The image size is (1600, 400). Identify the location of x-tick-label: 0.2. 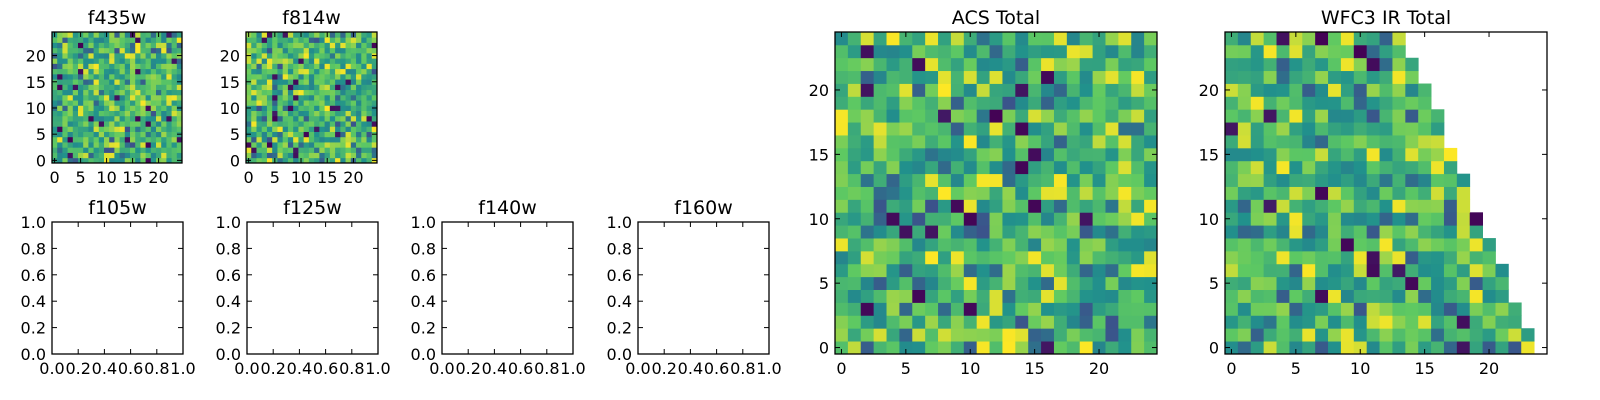
(272, 368).